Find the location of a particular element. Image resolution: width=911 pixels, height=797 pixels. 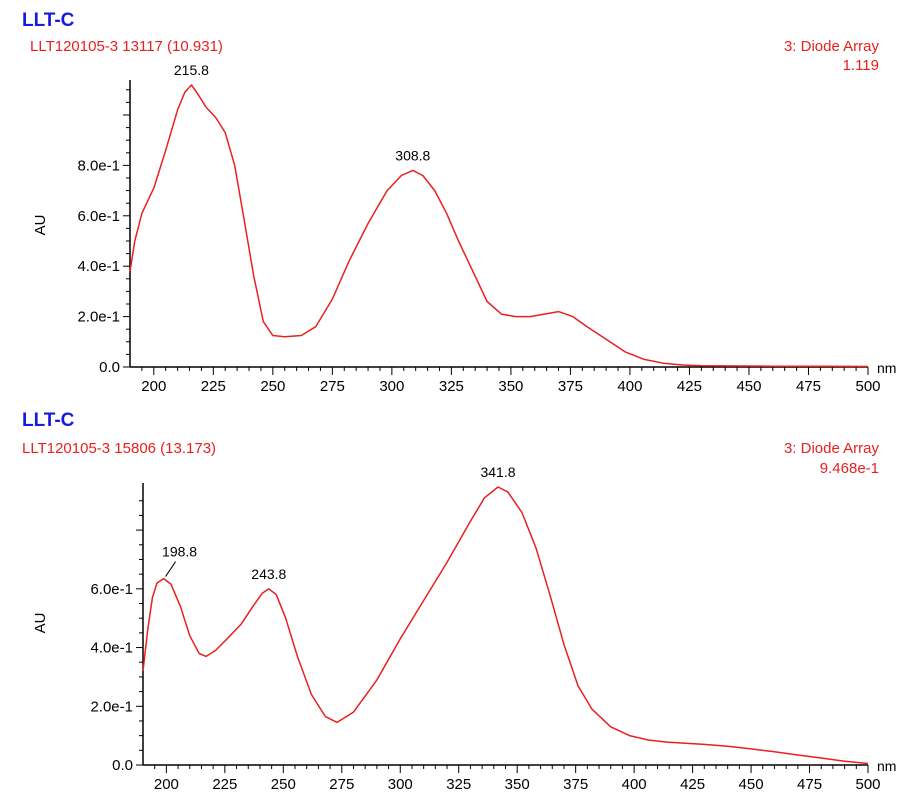

trace-id: LLT120105-3 13117 (10.931) is located at coordinates (126, 46).